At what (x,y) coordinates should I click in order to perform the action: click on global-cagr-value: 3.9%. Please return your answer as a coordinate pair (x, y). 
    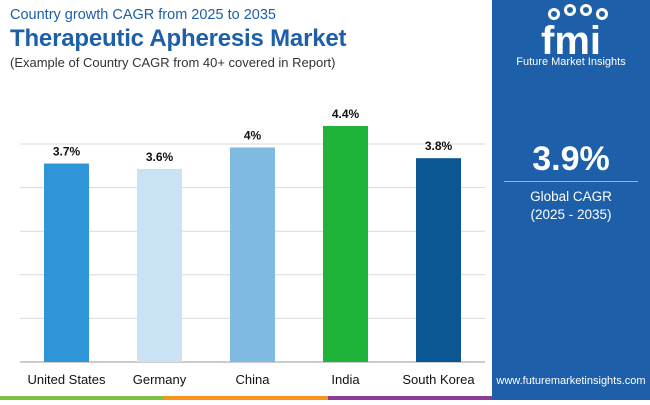
    Looking at the image, I should click on (571, 159).